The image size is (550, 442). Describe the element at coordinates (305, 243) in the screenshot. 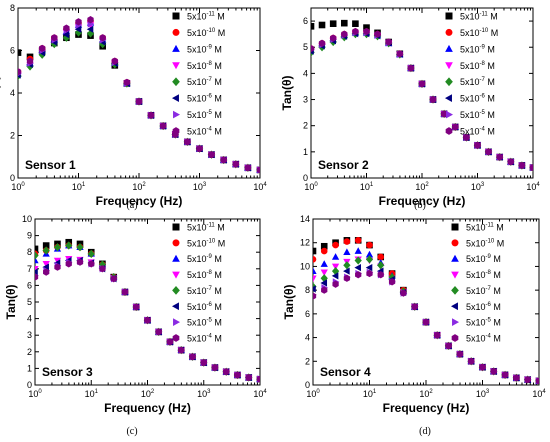

I see `y-tick-label: 12` at that location.